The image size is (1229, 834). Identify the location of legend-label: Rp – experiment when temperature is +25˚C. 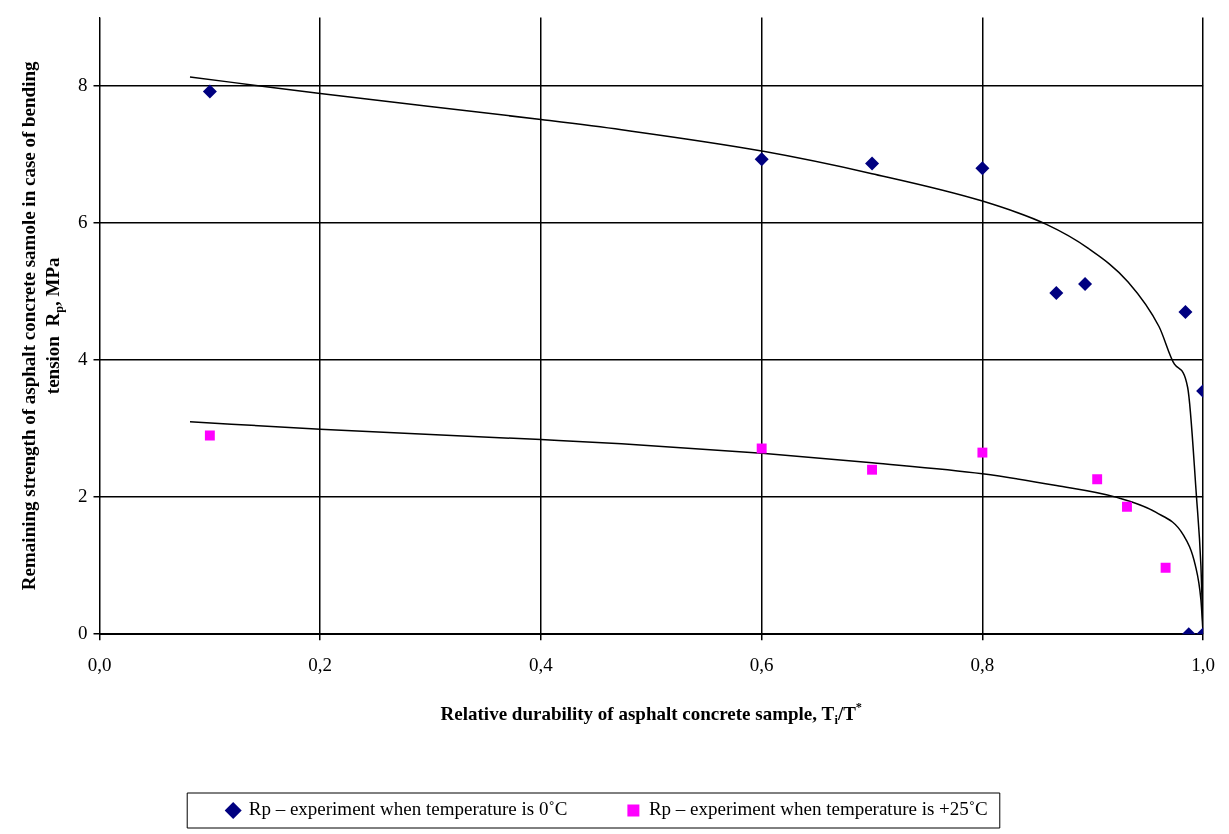
(818, 809).